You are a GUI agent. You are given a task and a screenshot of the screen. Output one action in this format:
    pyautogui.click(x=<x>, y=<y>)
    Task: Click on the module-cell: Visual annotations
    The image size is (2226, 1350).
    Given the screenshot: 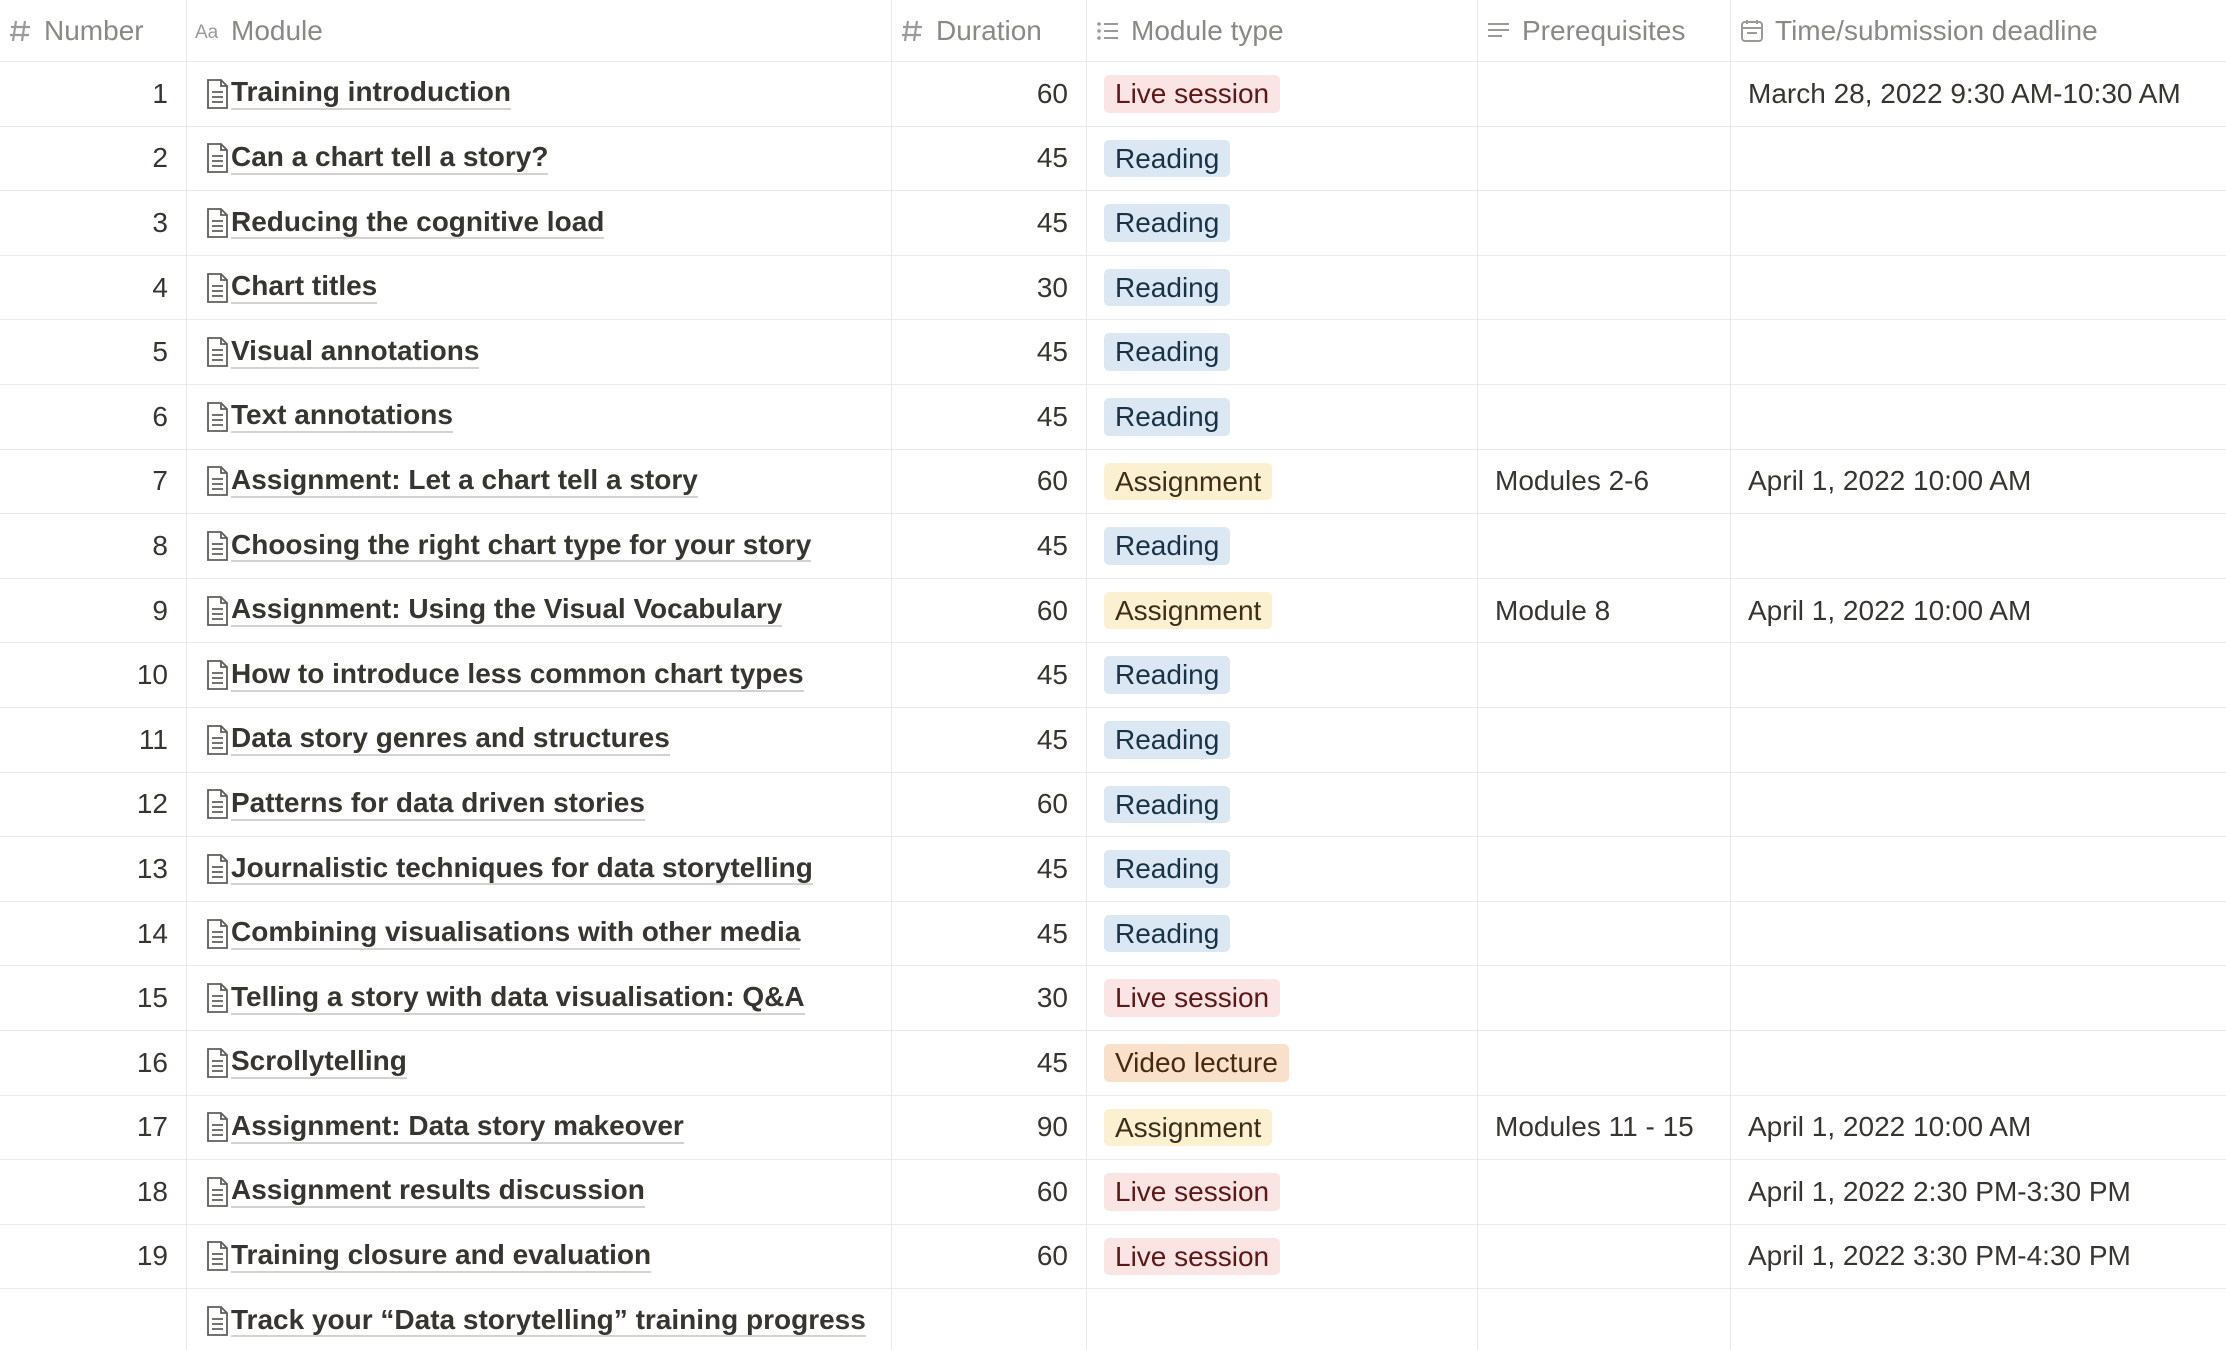 What is the action you would take?
    pyautogui.click(x=539, y=352)
    